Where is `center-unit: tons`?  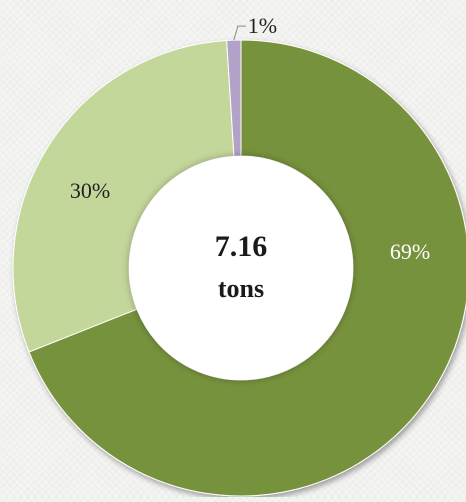
center-unit: tons is located at coordinates (241, 288).